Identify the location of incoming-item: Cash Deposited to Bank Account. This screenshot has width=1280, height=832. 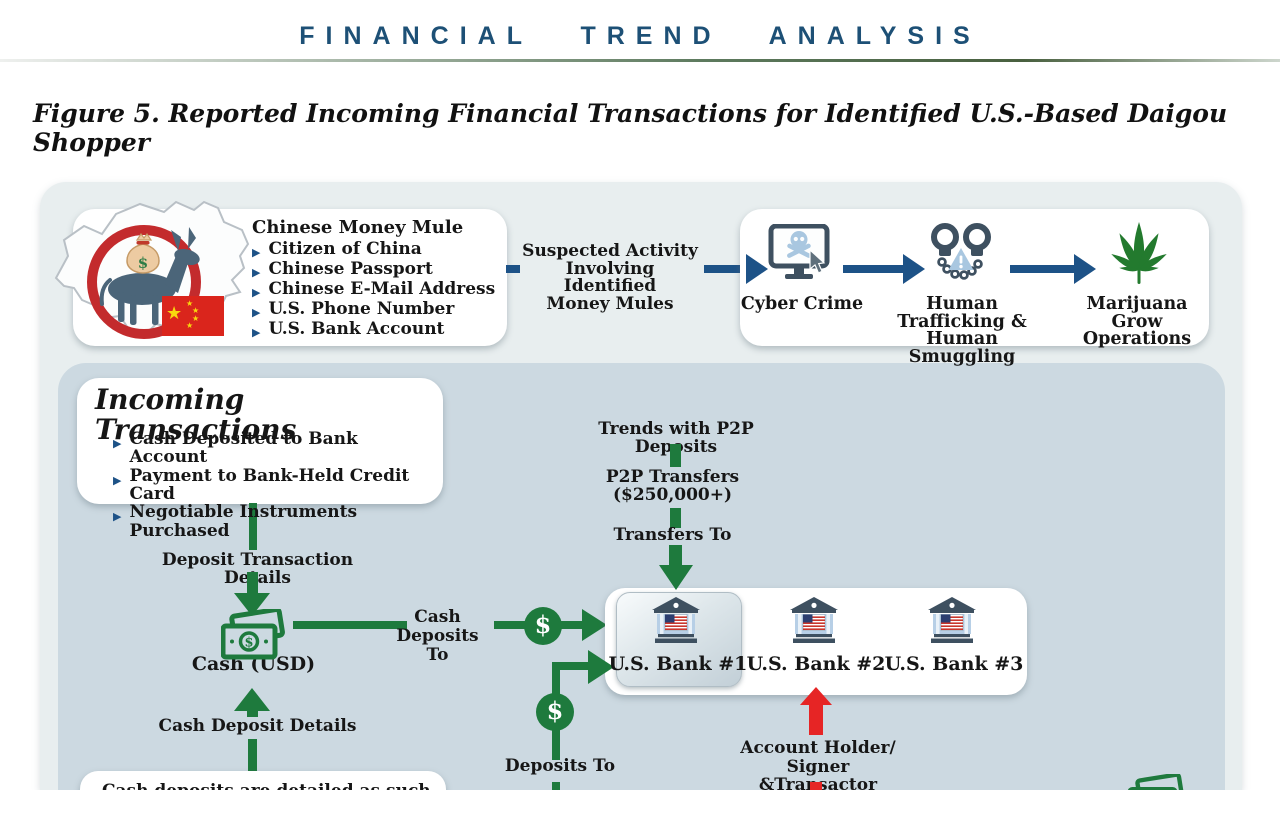
(243, 448).